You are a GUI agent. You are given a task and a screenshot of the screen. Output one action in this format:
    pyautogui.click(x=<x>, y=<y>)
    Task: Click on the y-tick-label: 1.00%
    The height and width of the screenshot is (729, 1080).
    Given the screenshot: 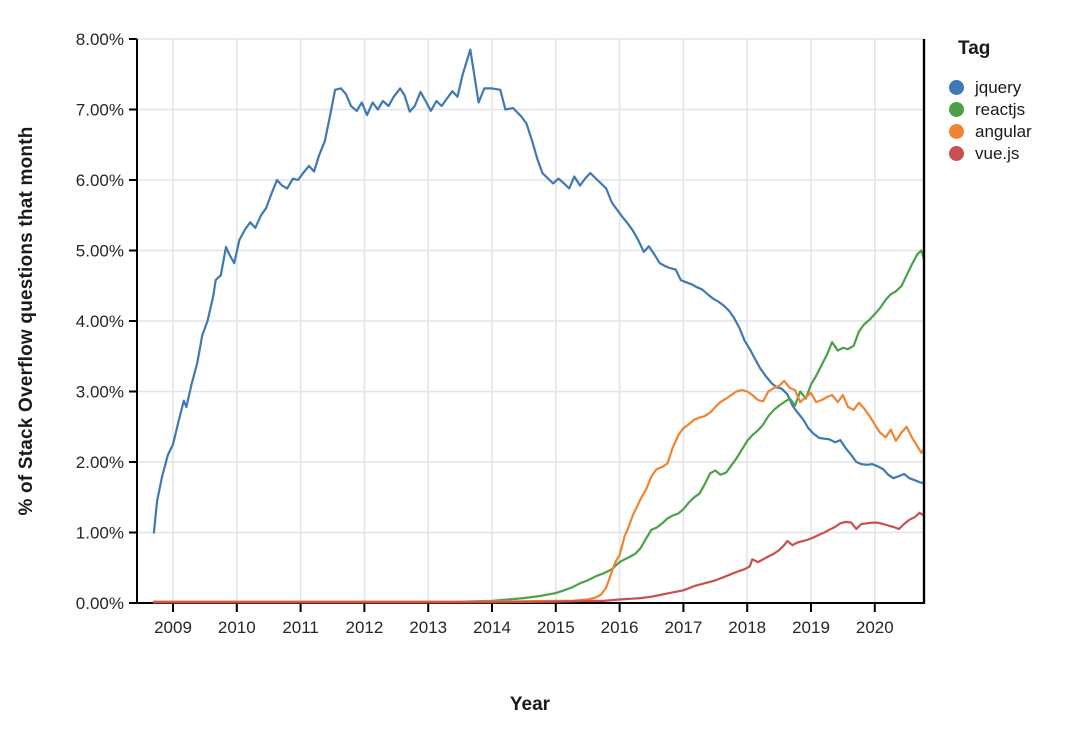 What is the action you would take?
    pyautogui.click(x=100, y=533)
    